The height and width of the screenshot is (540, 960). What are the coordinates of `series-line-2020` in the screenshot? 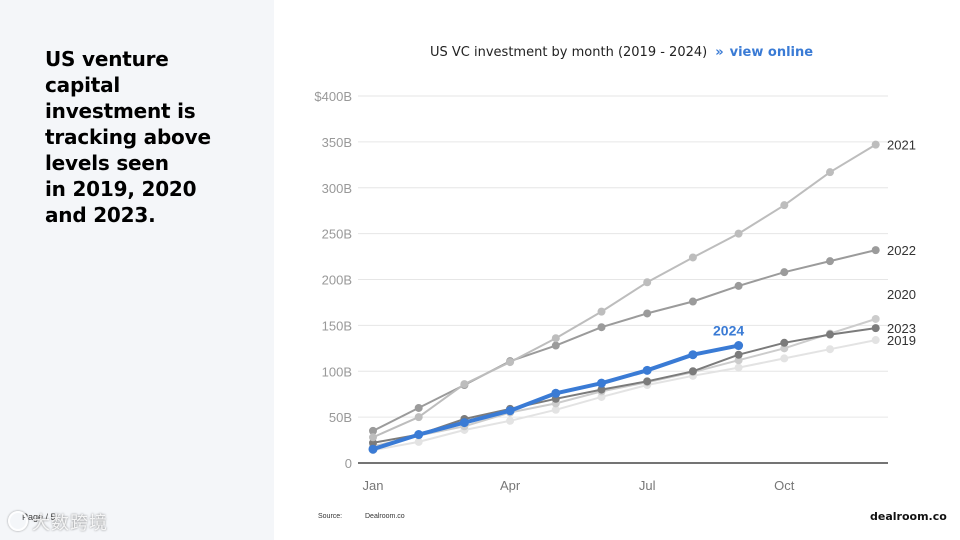 It's located at (624, 383).